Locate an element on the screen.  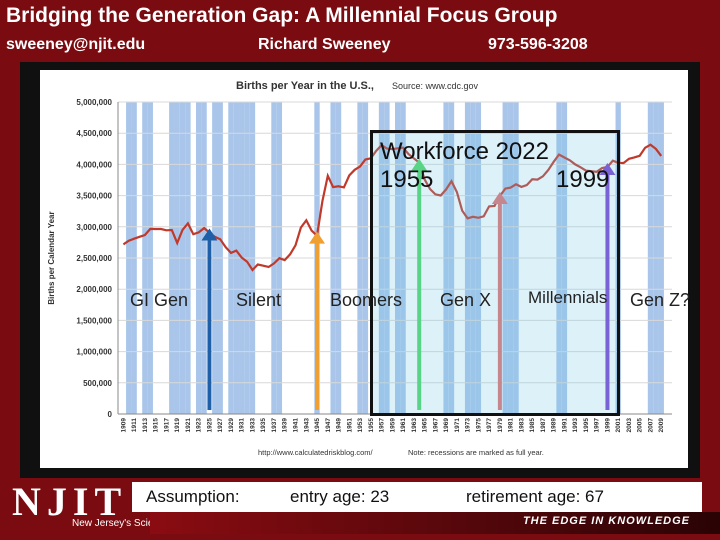
x-tick-label: 1925 is located at coordinates (209, 425).